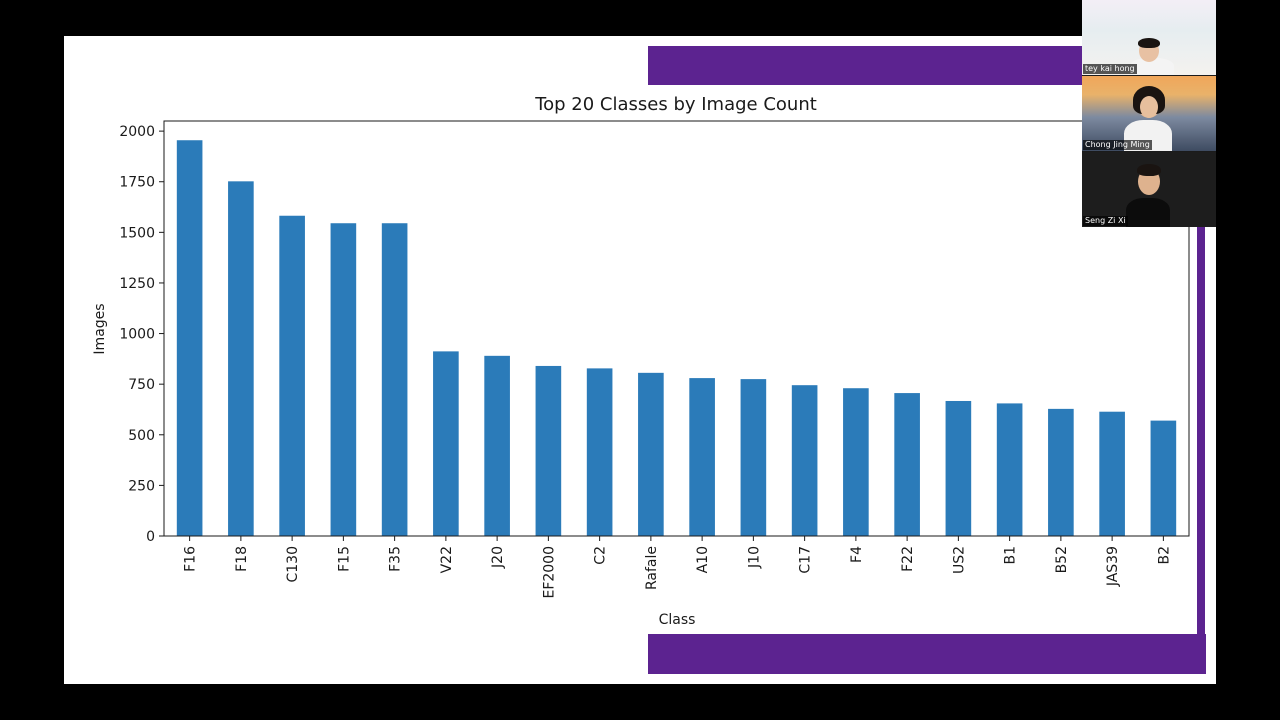 This screenshot has width=1280, height=720. What do you see at coordinates (498, 557) in the screenshot?
I see `x-tick-label: J20` at bounding box center [498, 557].